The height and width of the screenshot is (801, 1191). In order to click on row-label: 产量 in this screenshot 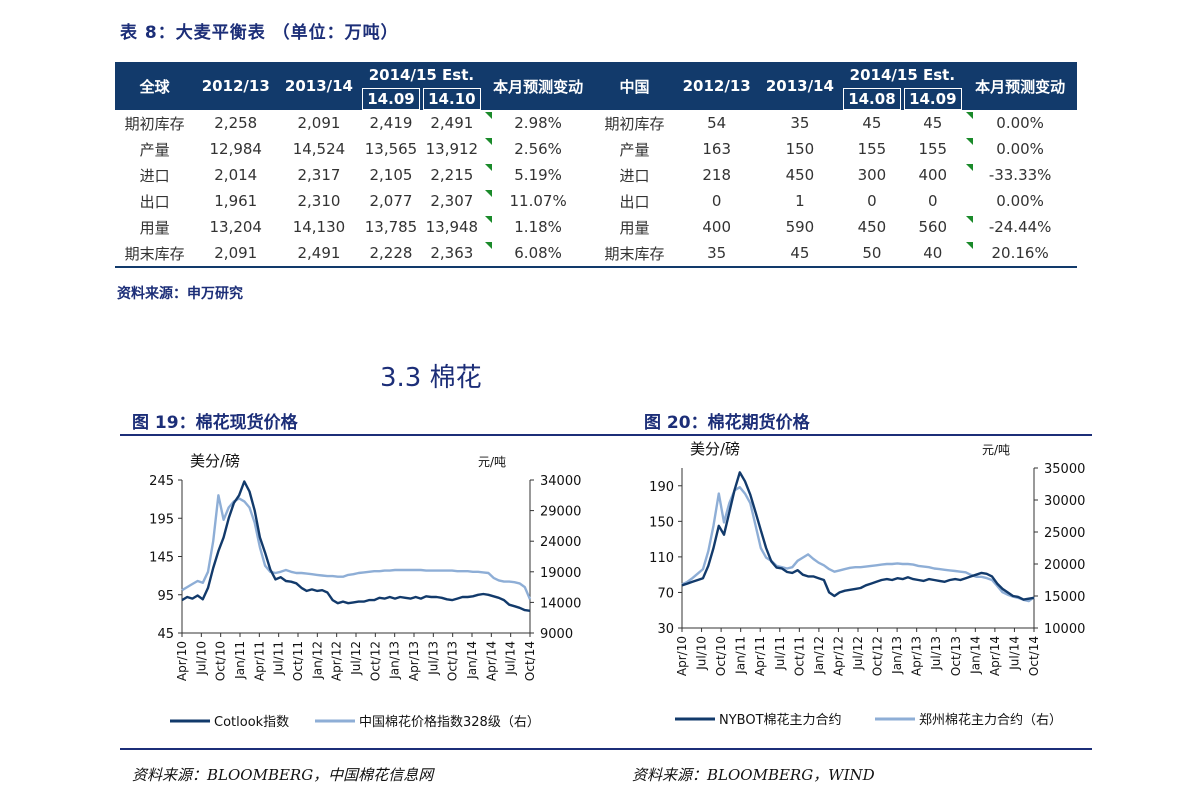, I will do `click(634, 149)`.